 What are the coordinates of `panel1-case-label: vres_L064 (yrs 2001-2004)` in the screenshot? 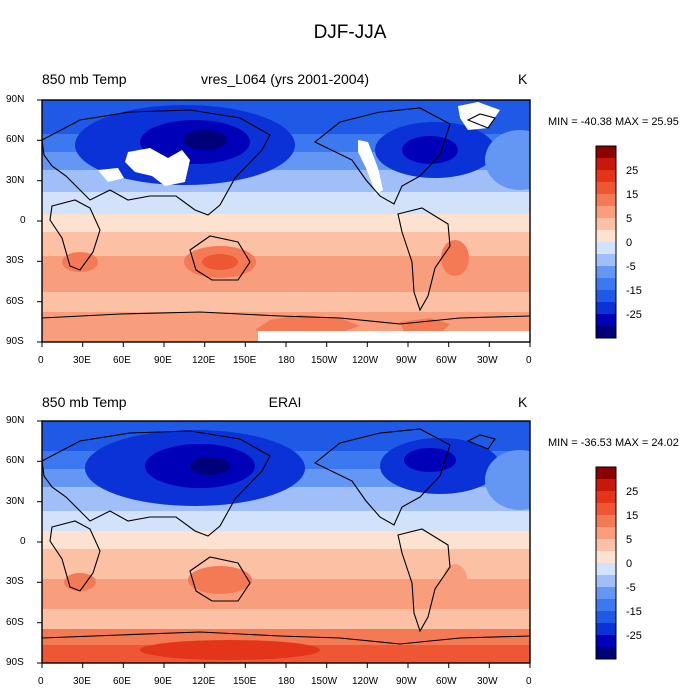 It's located at (285, 79).